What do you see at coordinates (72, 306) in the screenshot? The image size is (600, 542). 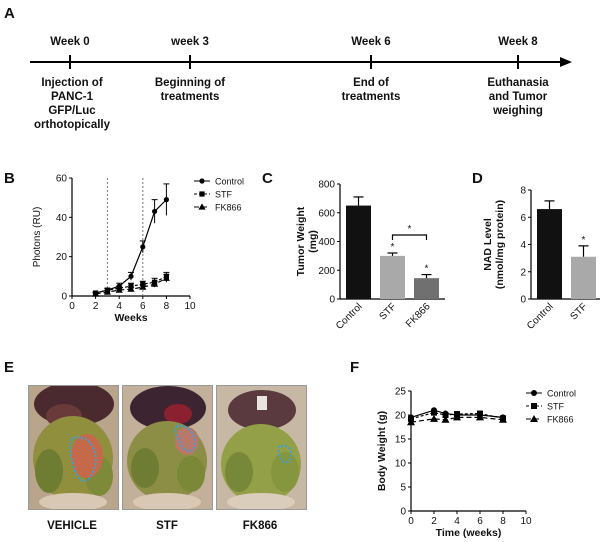 I see `x-tick-label: 0` at bounding box center [72, 306].